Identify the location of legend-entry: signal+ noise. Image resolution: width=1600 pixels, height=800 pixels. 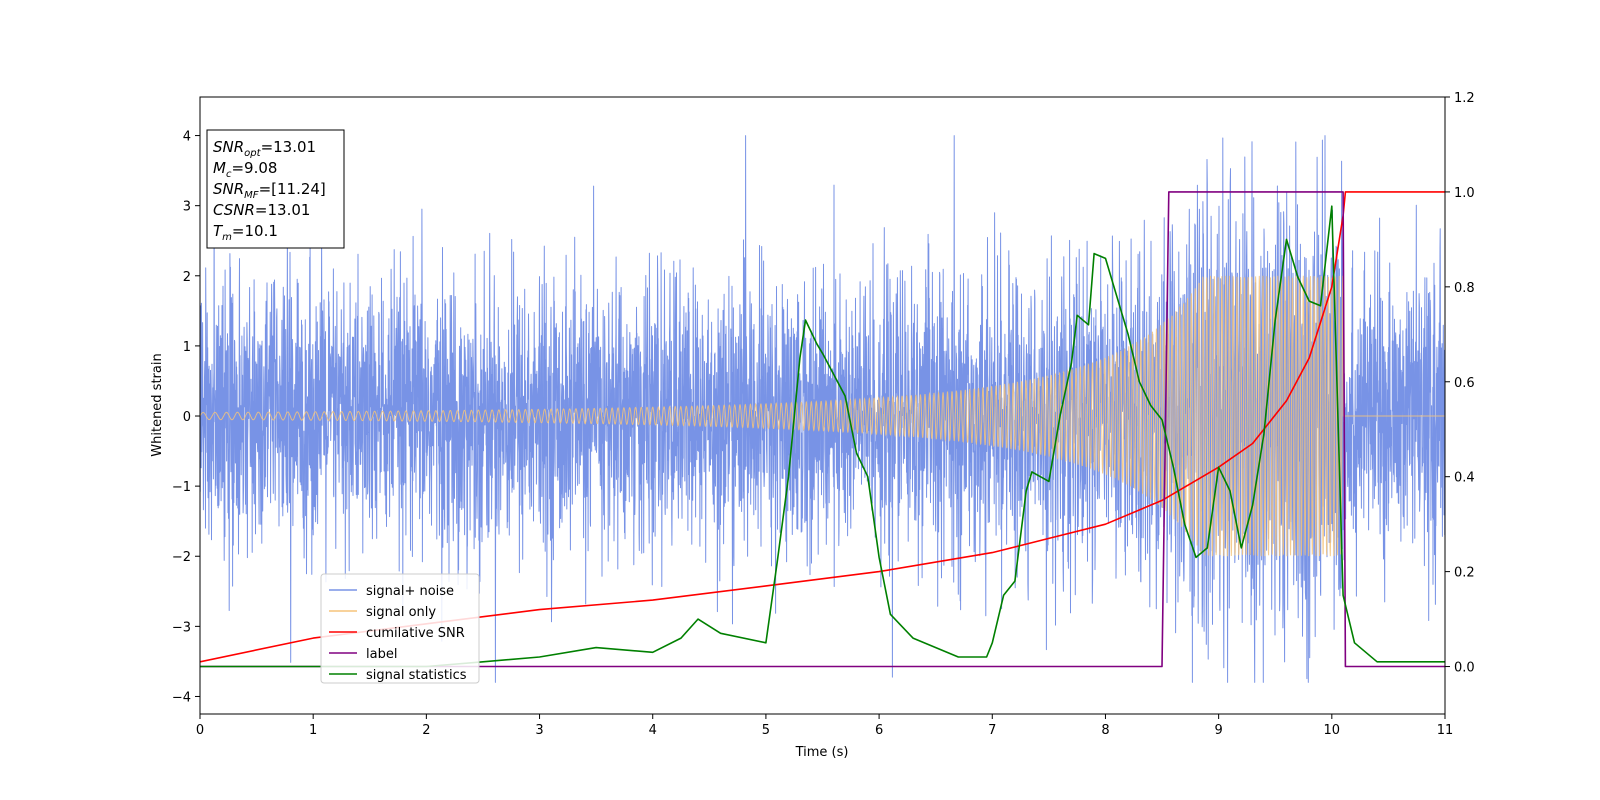
(391, 591).